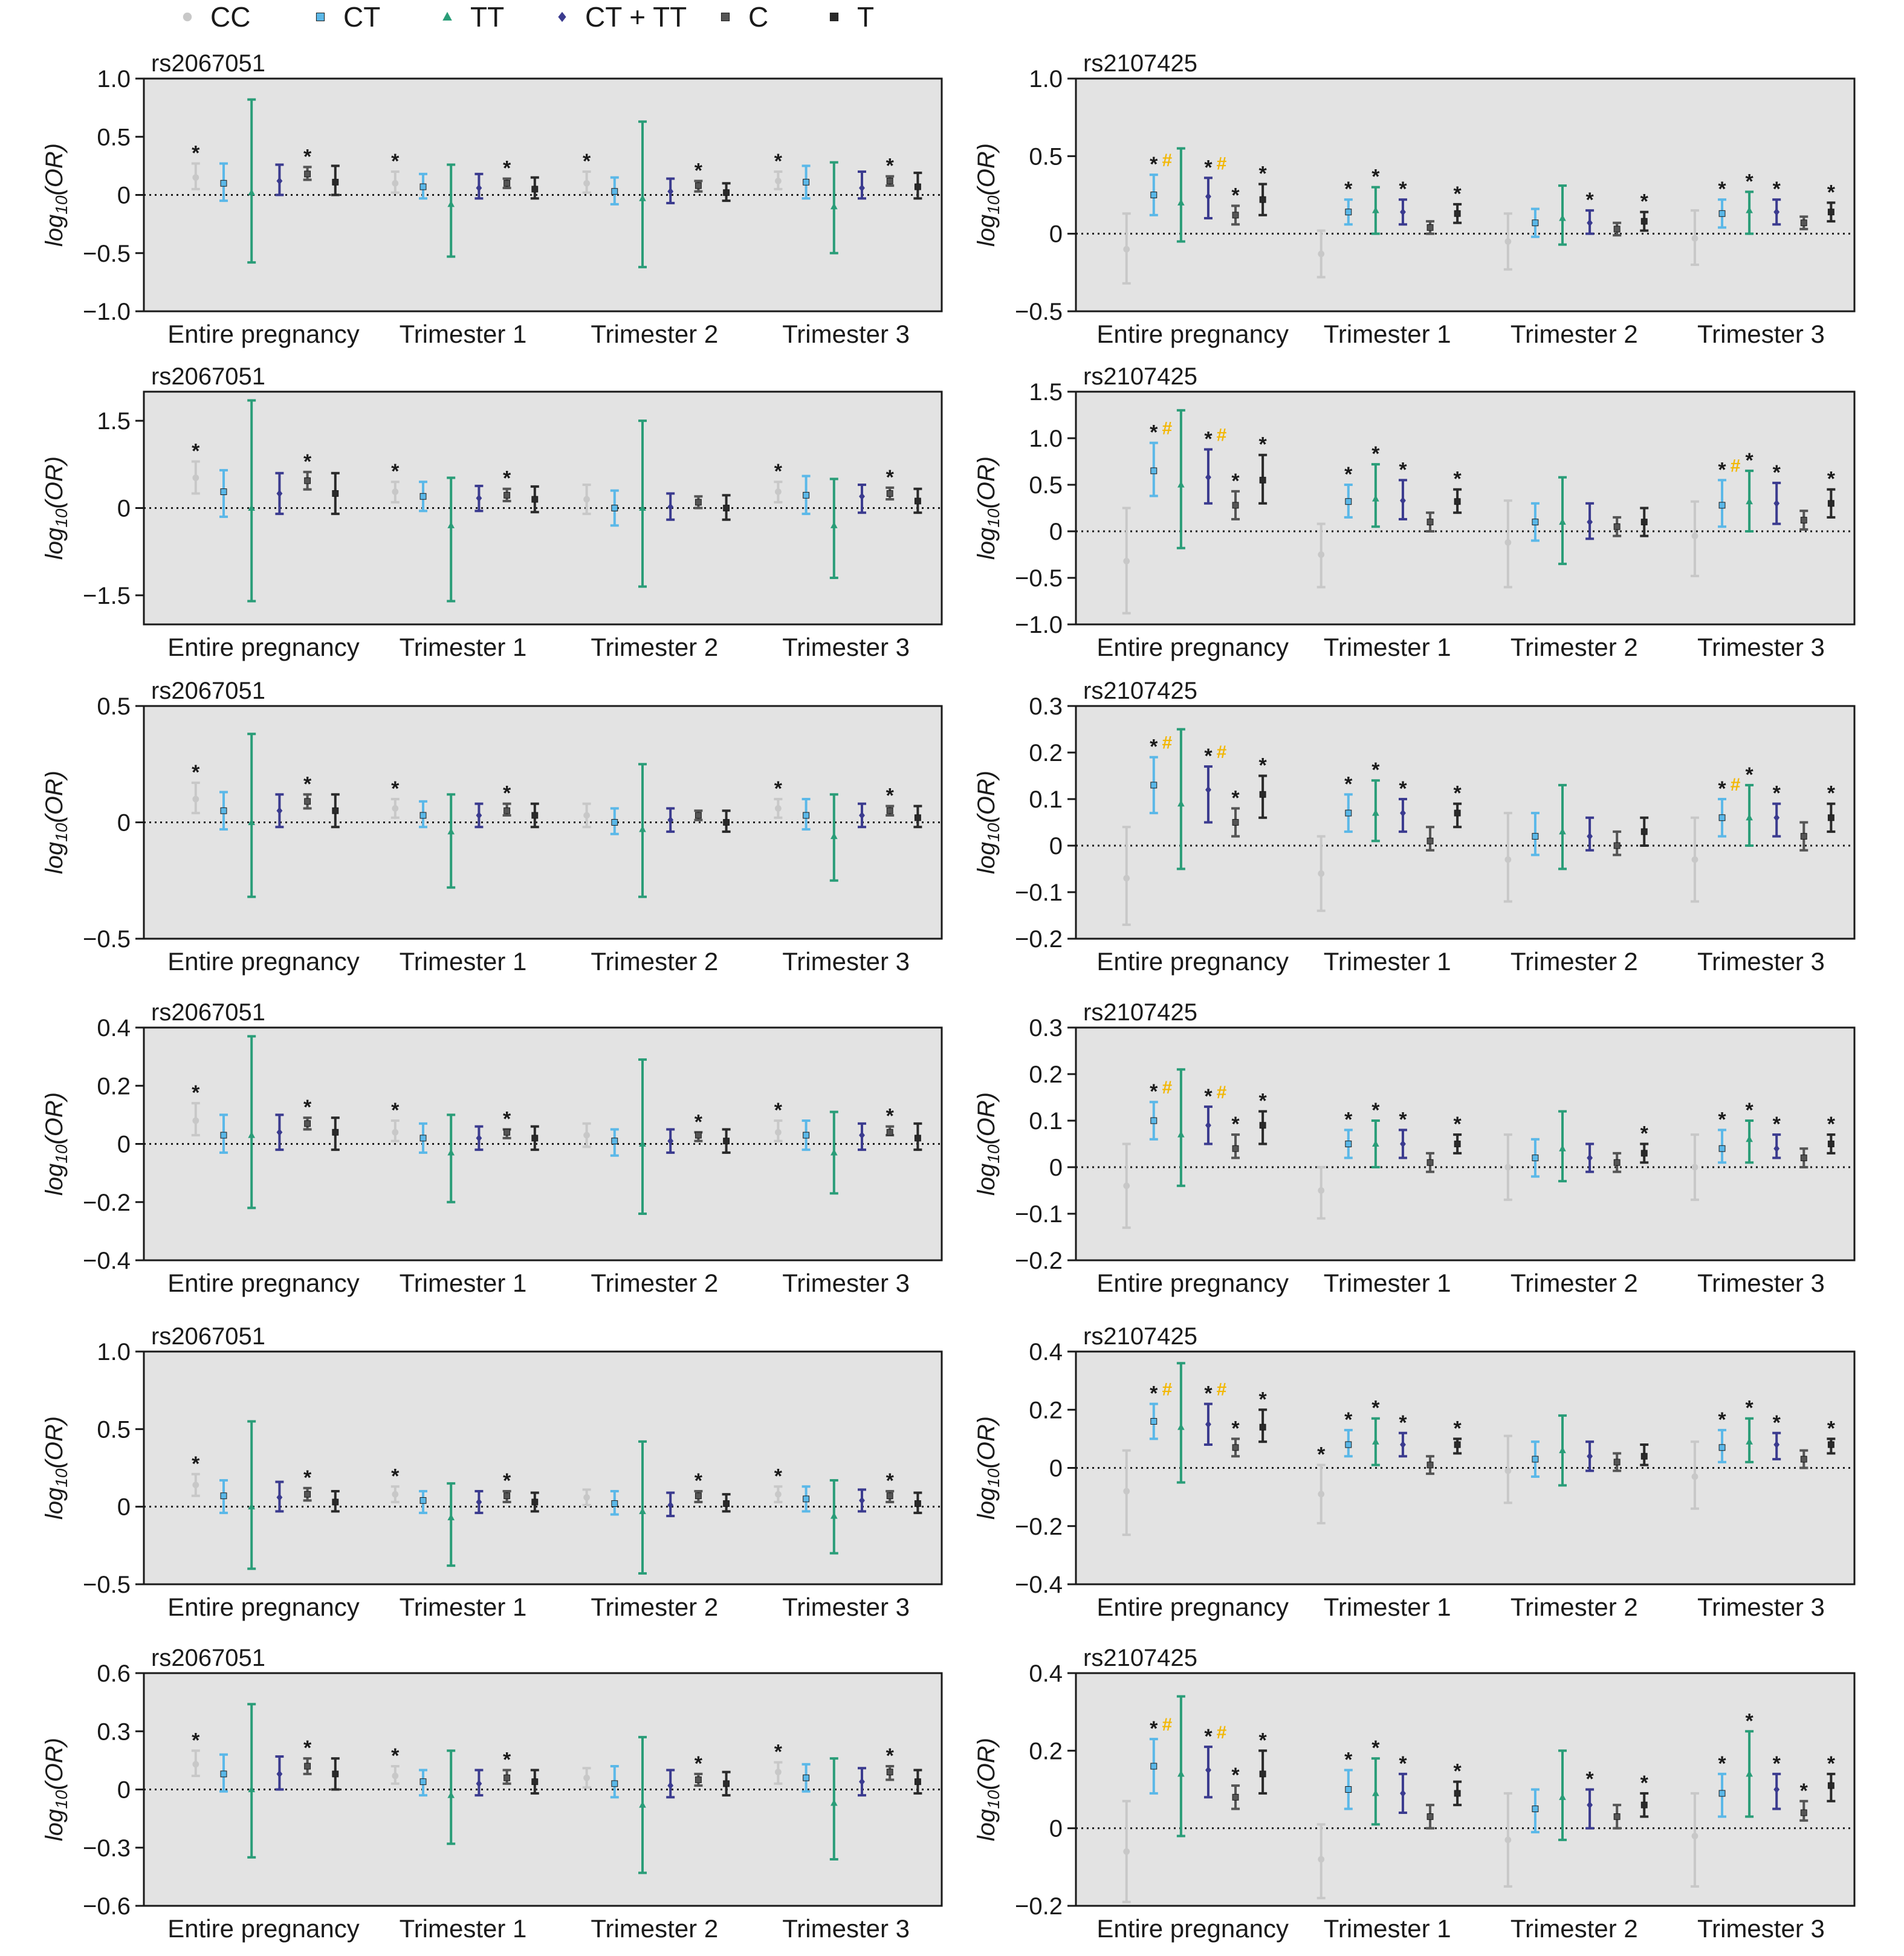 This screenshot has width=1904, height=1956. What do you see at coordinates (107, 1906) in the screenshot?
I see `y-tick-label: −0.6` at bounding box center [107, 1906].